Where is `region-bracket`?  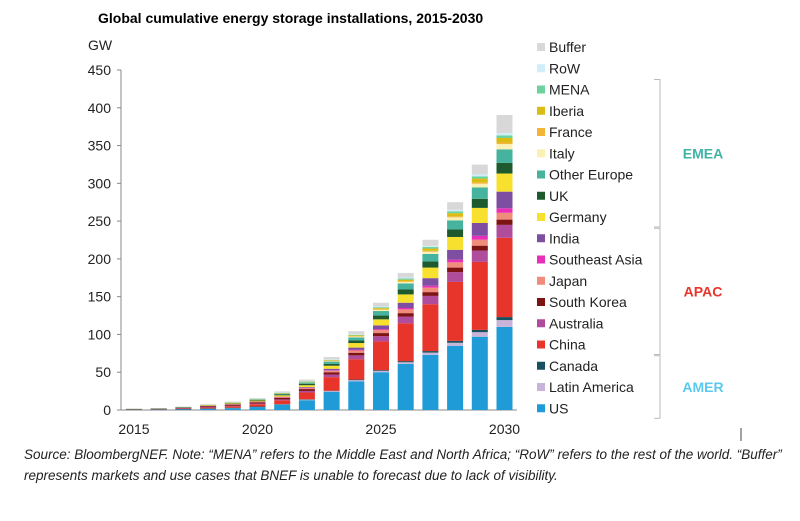 region-bracket is located at coordinates (657, 291).